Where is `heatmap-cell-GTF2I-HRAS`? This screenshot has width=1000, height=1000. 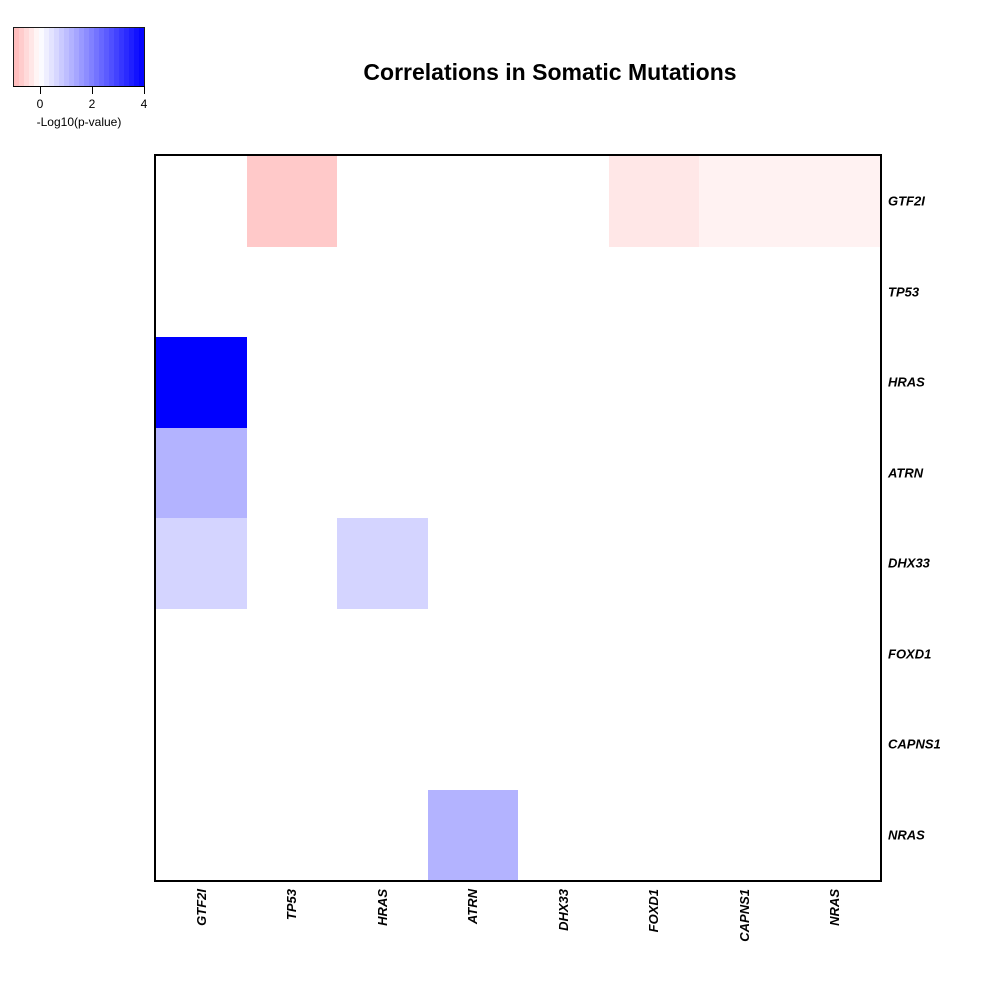
heatmap-cell-GTF2I-HRAS is located at coordinates (382, 201).